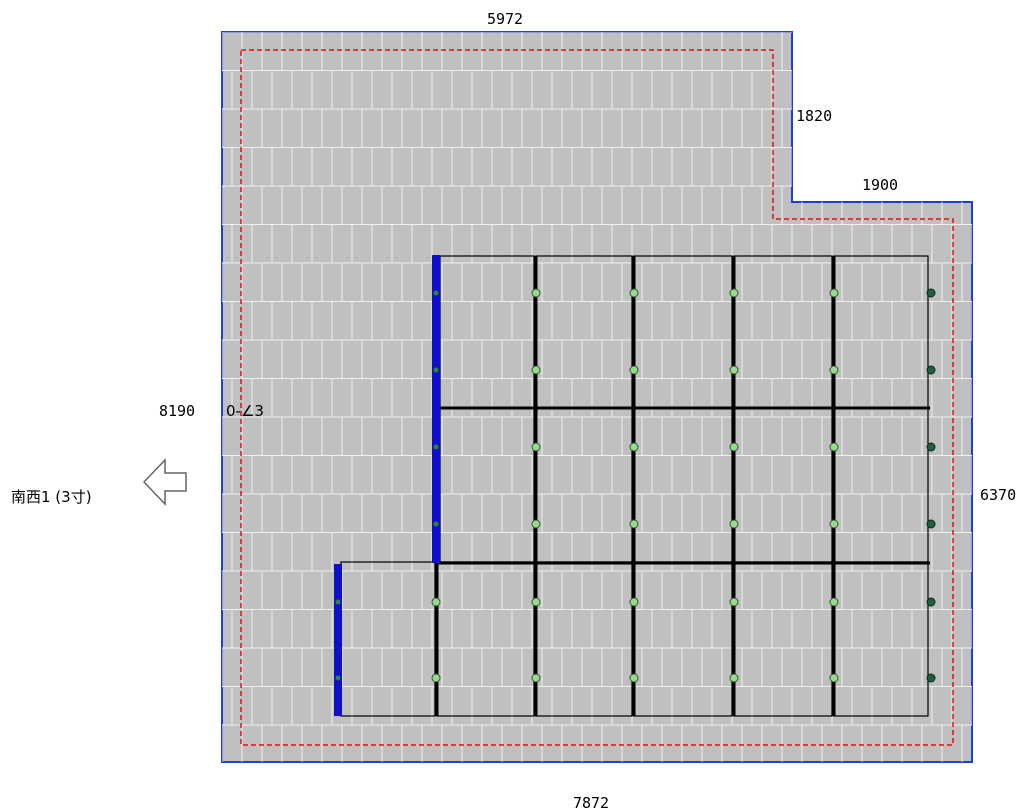 The image size is (1026, 812). What do you see at coordinates (814, 116) in the screenshot?
I see `dimension-notch-height: 1820` at bounding box center [814, 116].